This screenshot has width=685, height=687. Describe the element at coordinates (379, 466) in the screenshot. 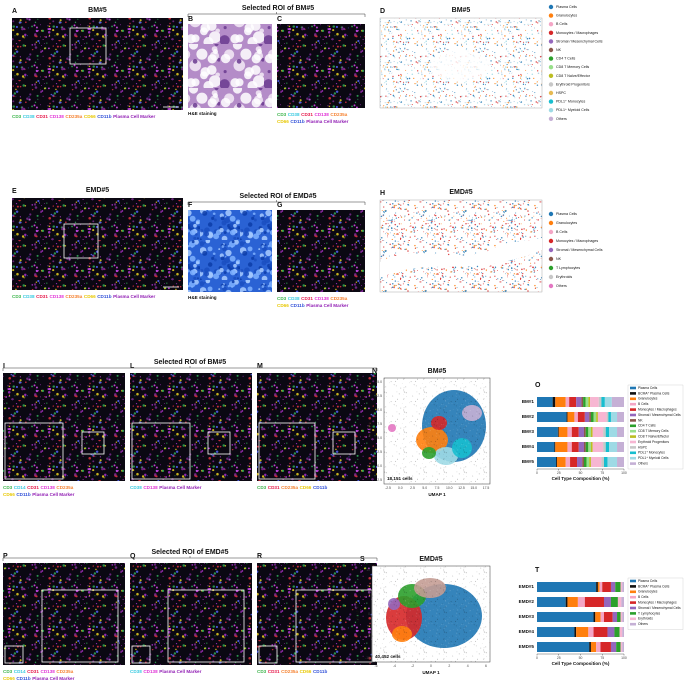

I see `umap-y-tick: 0.0` at that location.